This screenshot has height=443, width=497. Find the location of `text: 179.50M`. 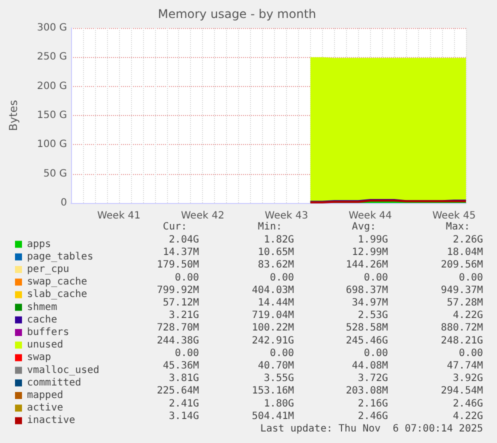

text: 179.50M is located at coordinates (178, 265).